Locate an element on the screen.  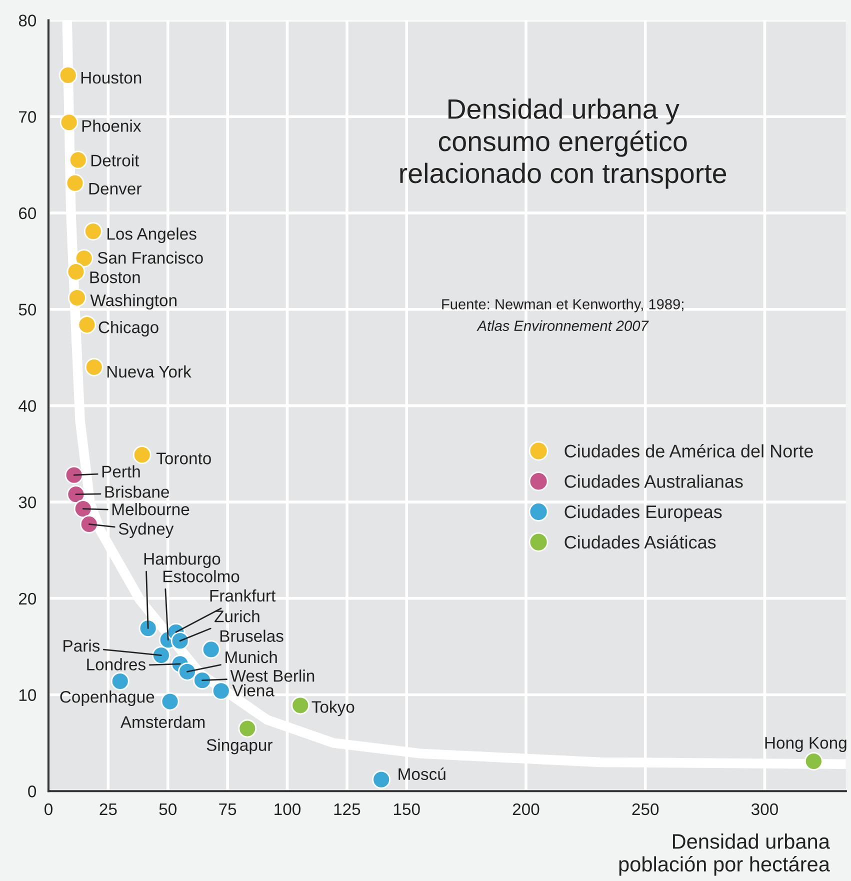
annotation: San Francisco is located at coordinates (150, 258).